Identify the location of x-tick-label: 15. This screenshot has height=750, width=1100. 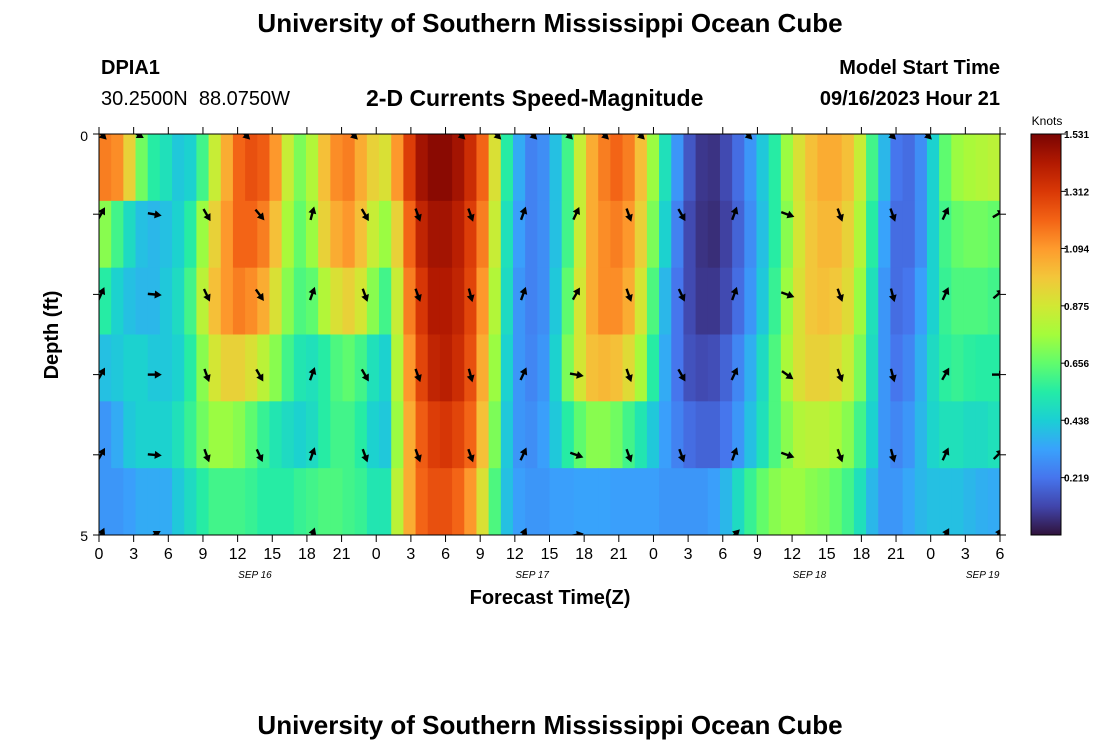
(550, 554).